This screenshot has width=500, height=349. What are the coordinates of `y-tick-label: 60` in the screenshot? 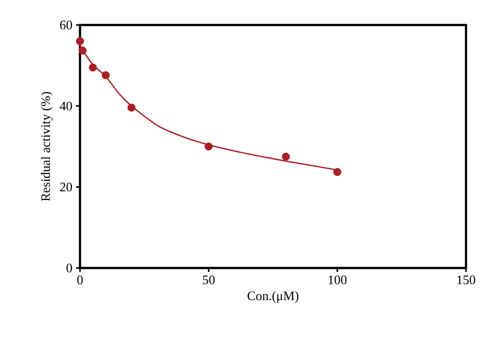 It's located at (66, 25).